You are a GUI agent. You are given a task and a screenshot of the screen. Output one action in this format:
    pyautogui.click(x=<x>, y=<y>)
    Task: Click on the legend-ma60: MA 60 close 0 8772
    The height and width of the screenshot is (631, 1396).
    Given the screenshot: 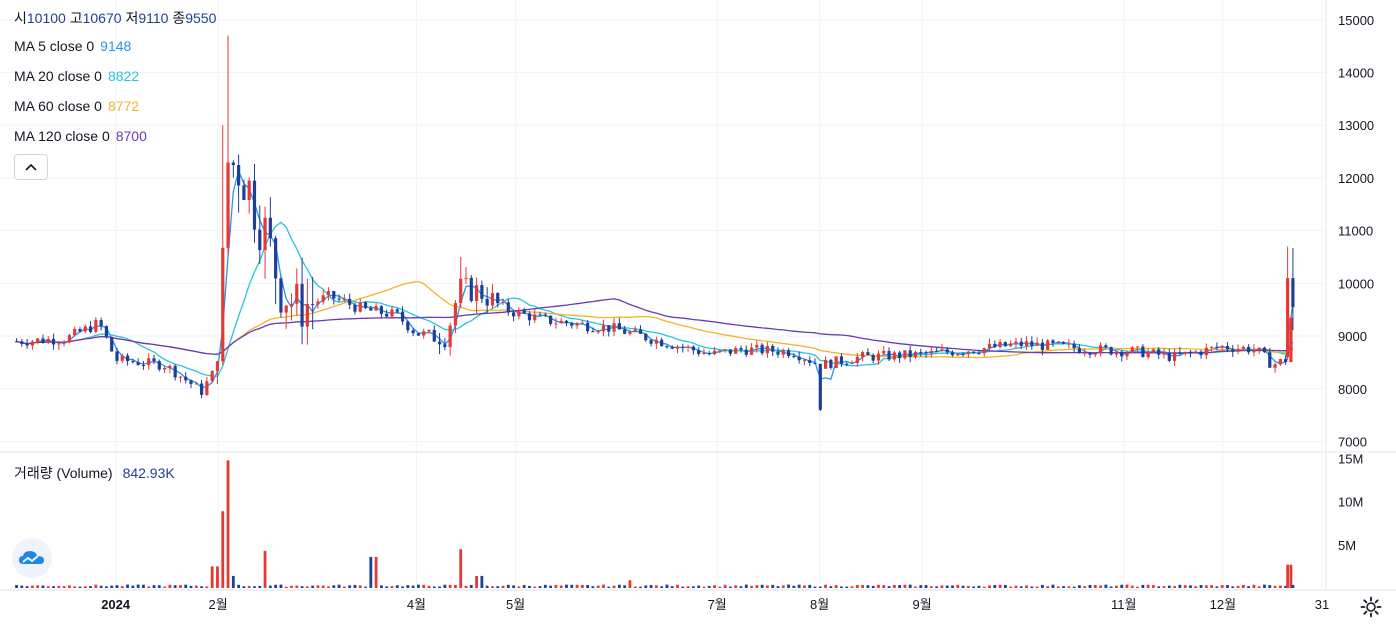 What is the action you would take?
    pyautogui.click(x=76, y=106)
    